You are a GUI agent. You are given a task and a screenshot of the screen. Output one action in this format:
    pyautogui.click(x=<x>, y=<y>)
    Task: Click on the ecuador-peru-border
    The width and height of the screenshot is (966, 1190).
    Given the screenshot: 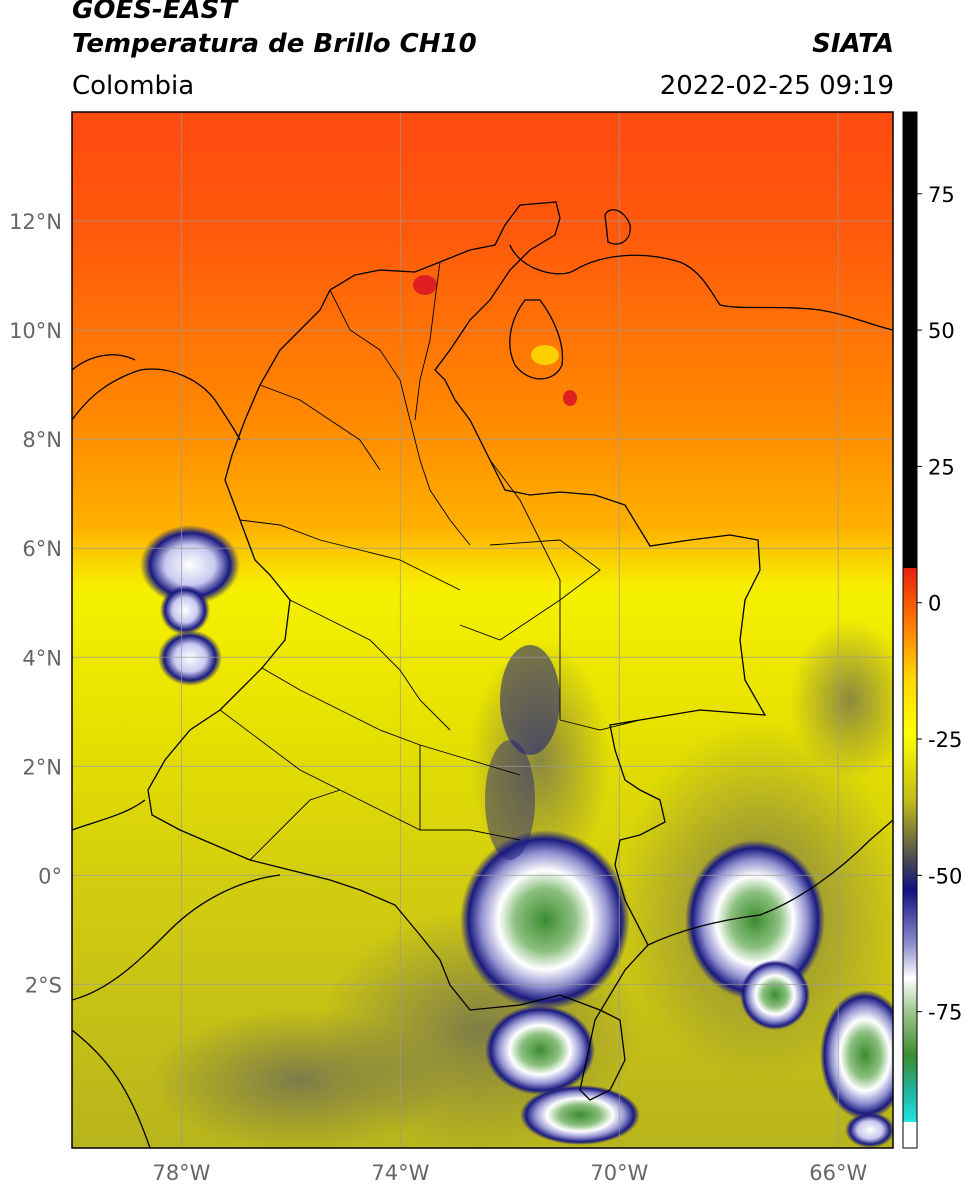 What is the action you would take?
    pyautogui.click(x=176, y=937)
    